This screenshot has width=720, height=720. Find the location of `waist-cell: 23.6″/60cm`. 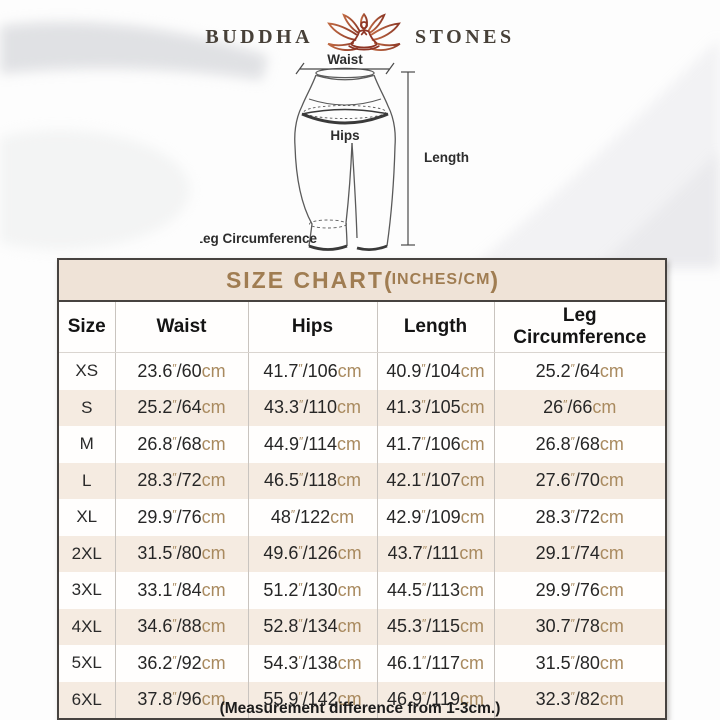

waist-cell: 23.6″/60cm is located at coordinates (181, 371).